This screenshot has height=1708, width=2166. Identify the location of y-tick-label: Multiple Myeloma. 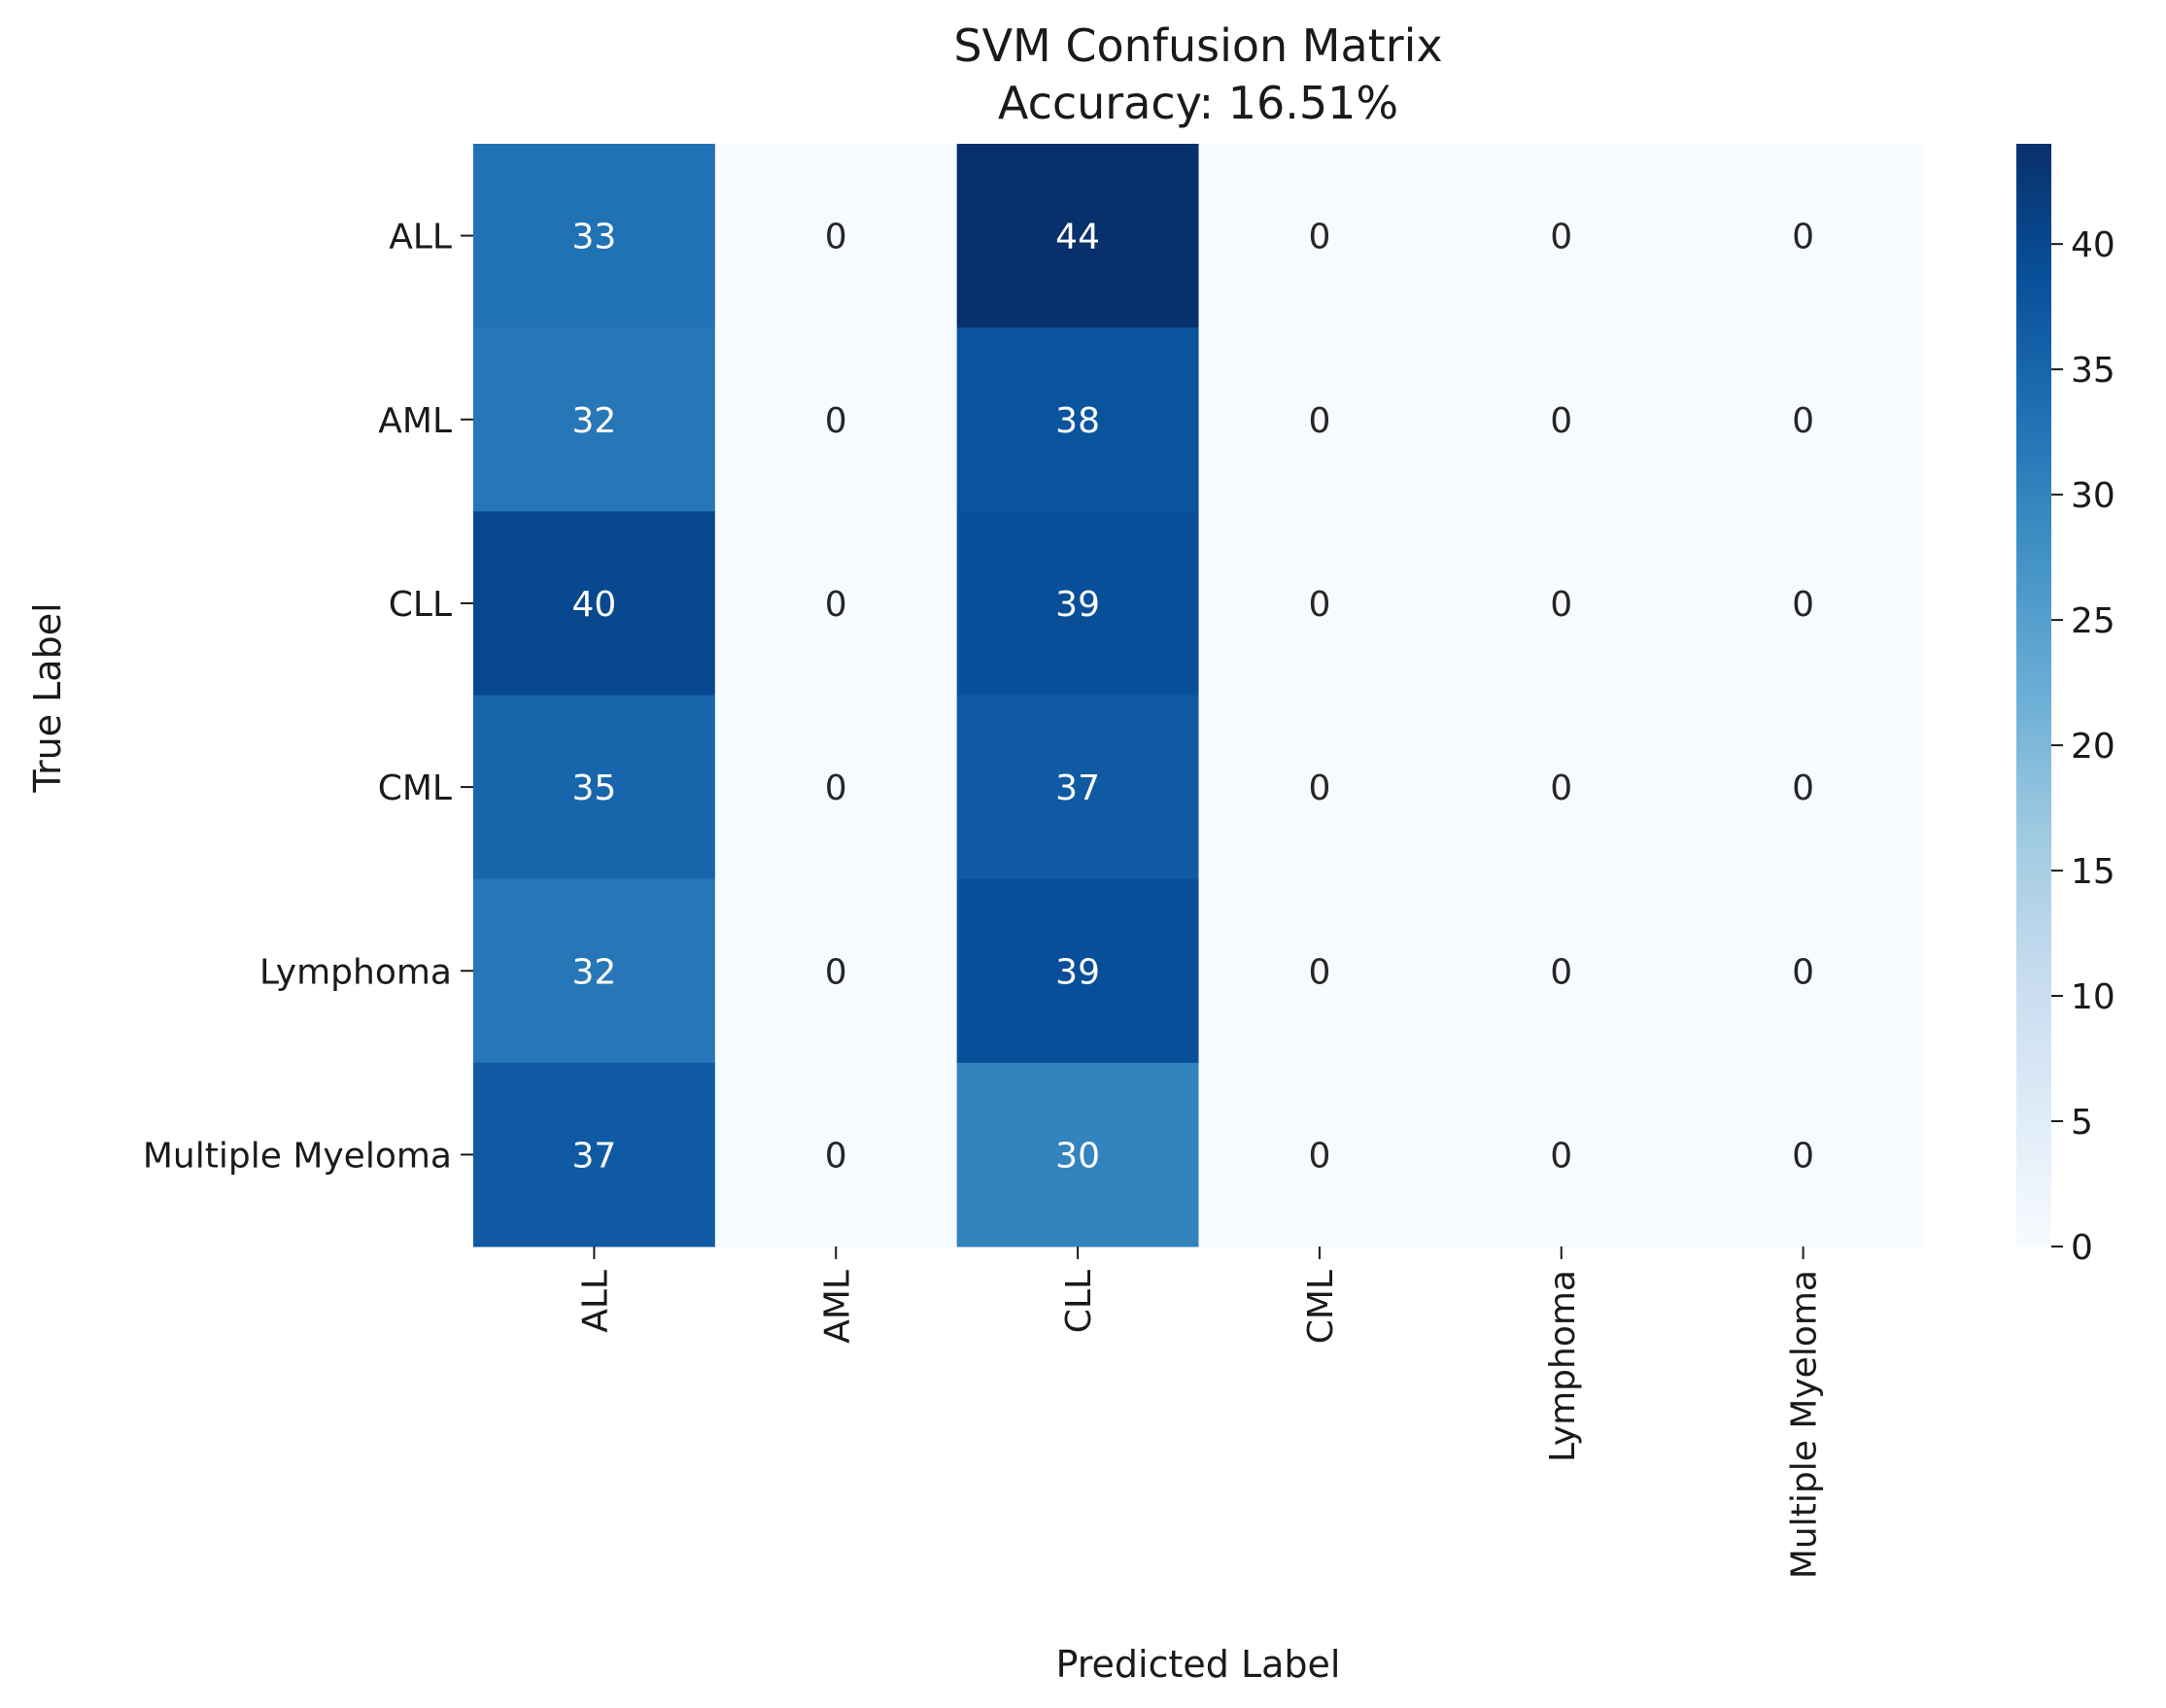
(297, 1156).